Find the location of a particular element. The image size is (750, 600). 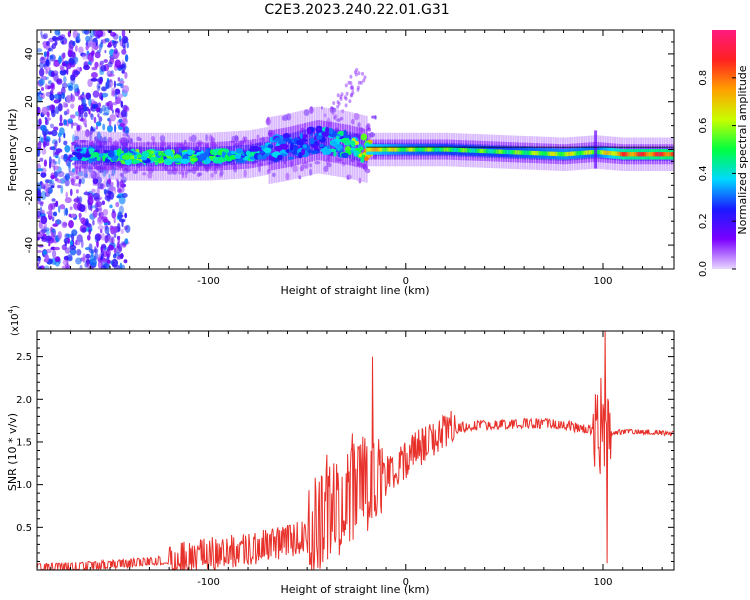

colorbar-tick-label: 0.6 is located at coordinates (703, 126).